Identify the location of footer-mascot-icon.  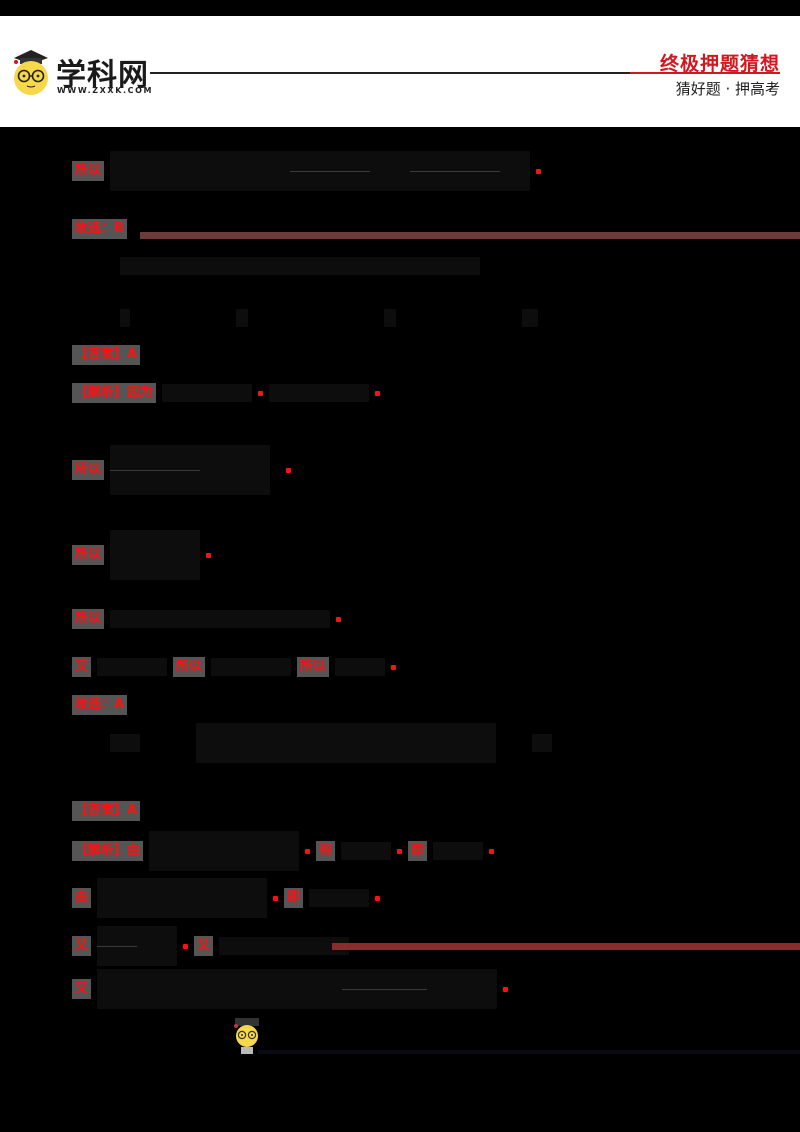
(246, 1036).